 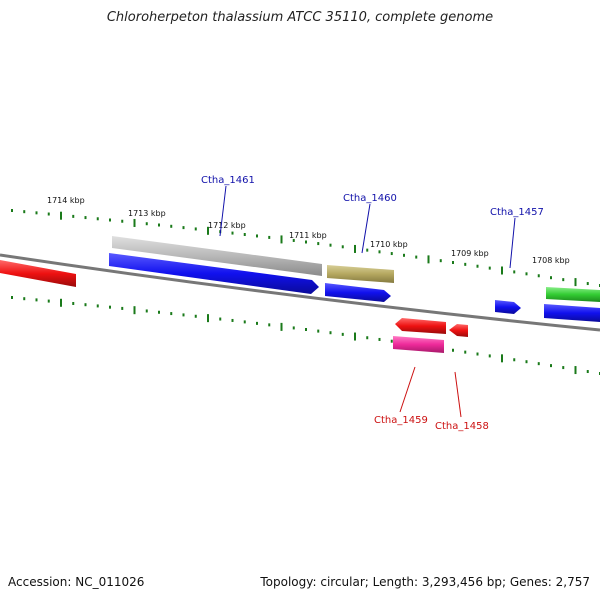 I want to click on accession-label: Accession: NC_011026, so click(x=76, y=582).